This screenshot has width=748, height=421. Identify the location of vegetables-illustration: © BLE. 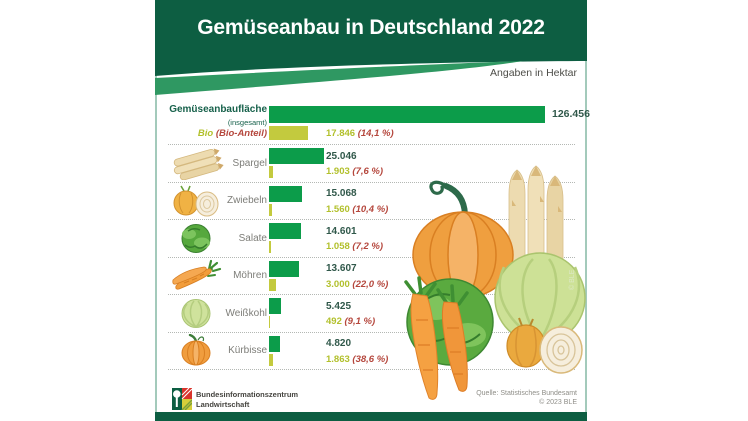
(495, 282).